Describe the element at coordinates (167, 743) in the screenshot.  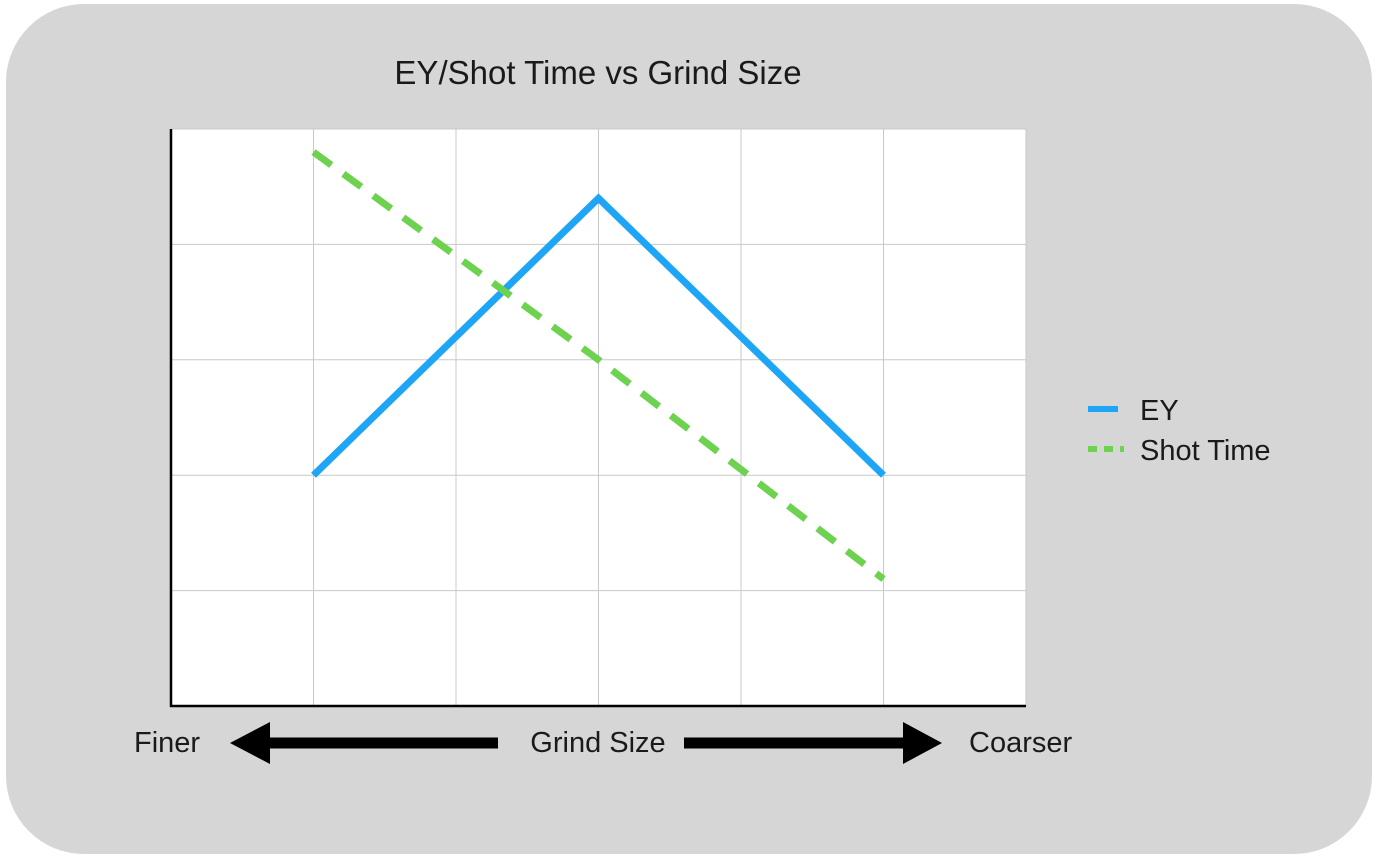
I see `finer-label: Finer` at that location.